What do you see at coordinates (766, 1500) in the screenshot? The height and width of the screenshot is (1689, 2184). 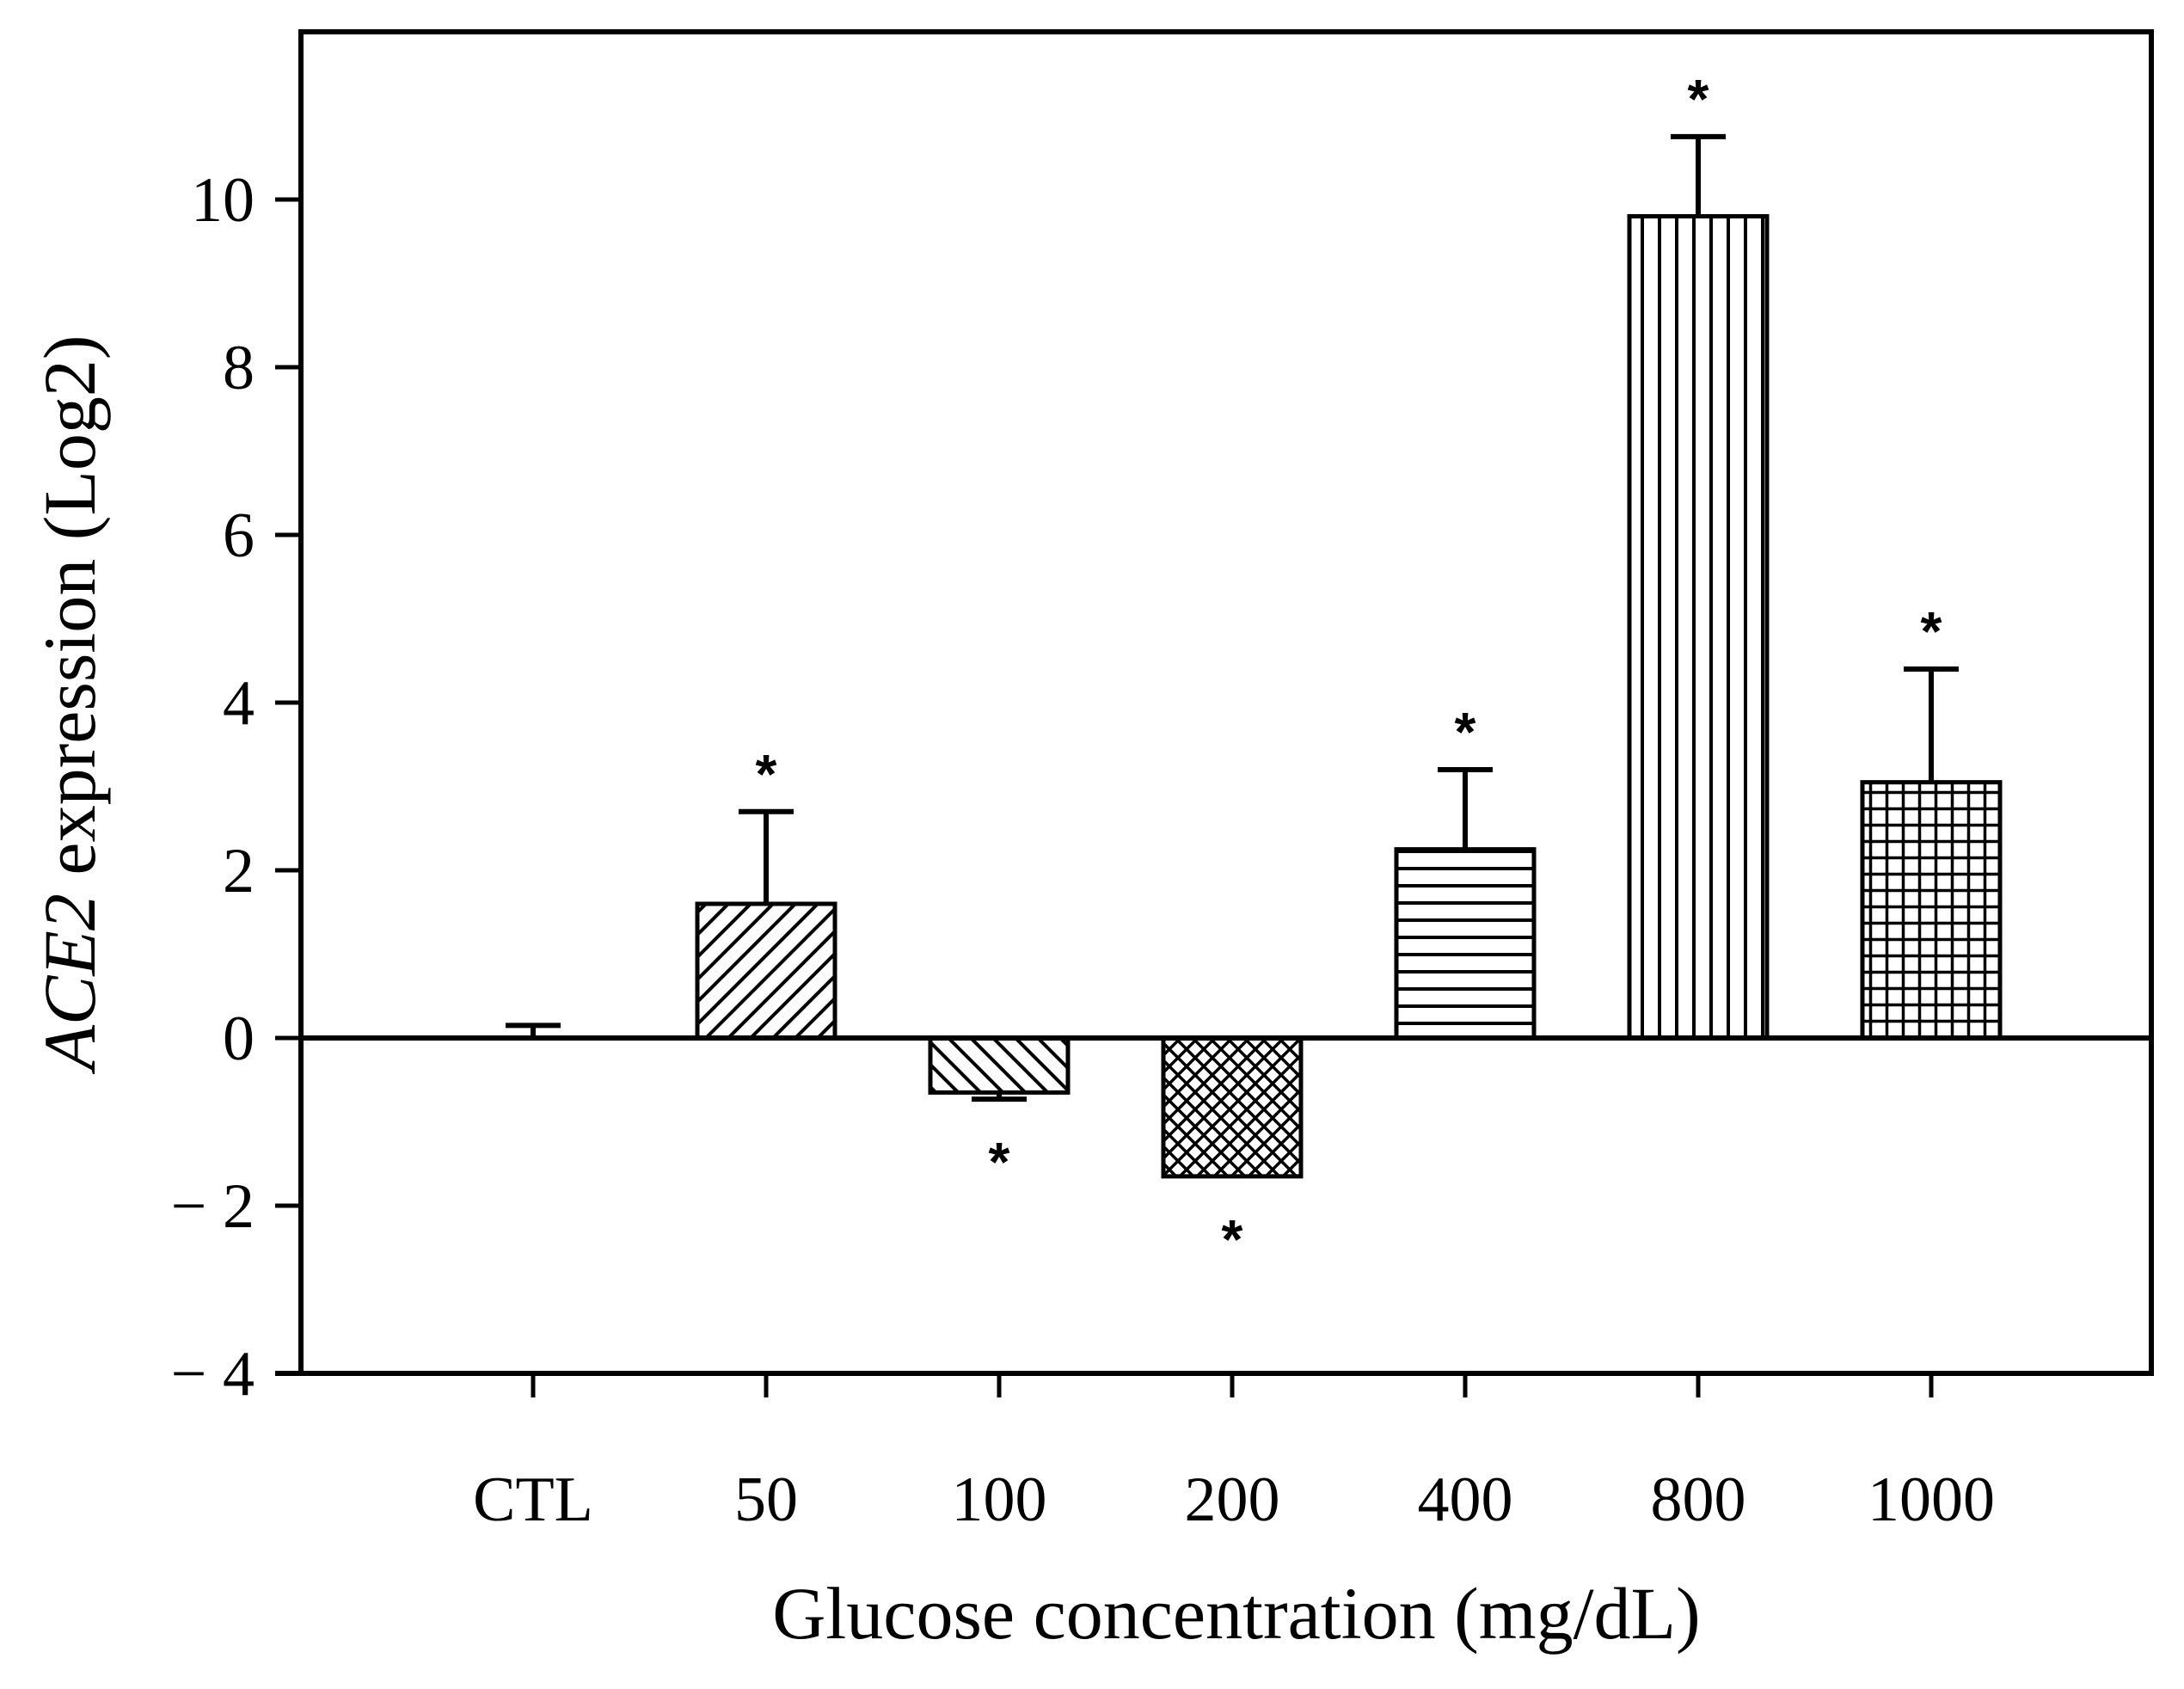 I see `x-tick-label: 50` at bounding box center [766, 1500].